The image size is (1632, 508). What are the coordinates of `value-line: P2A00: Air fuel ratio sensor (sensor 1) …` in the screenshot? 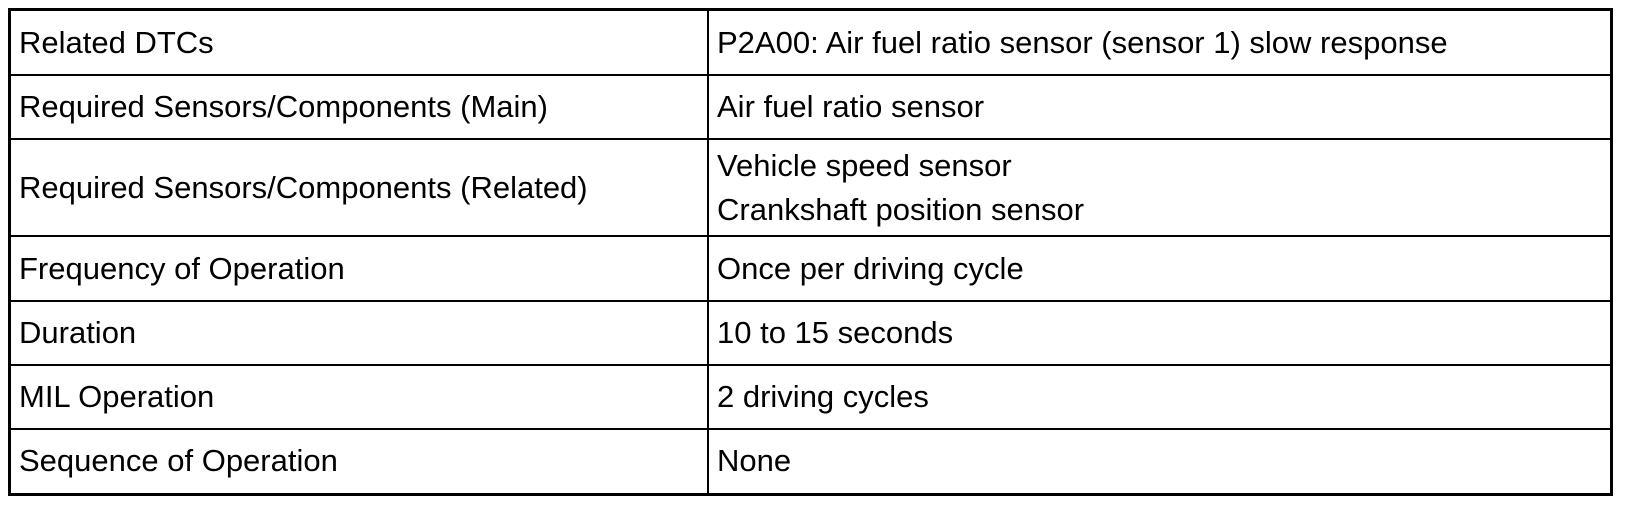 It's located at (1082, 42).